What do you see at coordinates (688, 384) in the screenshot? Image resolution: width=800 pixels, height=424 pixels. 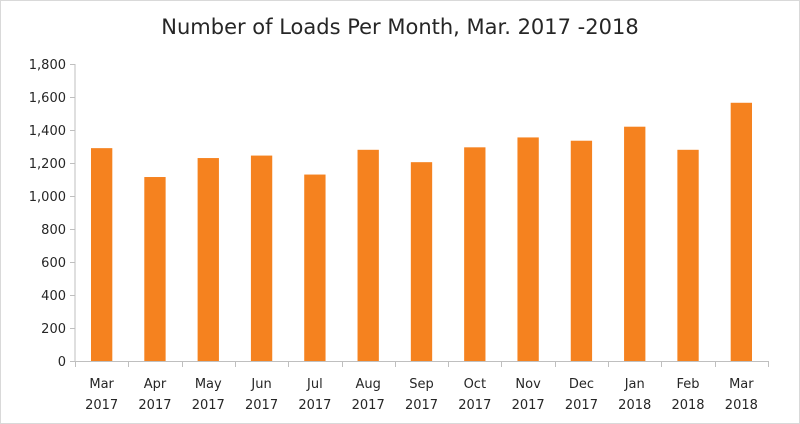 I see `x-tick-label-month: Feb` at bounding box center [688, 384].